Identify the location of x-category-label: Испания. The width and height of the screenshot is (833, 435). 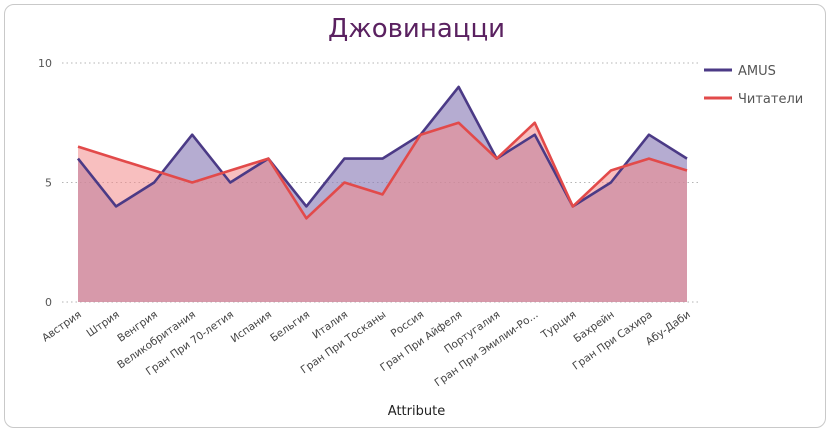
(251, 327).